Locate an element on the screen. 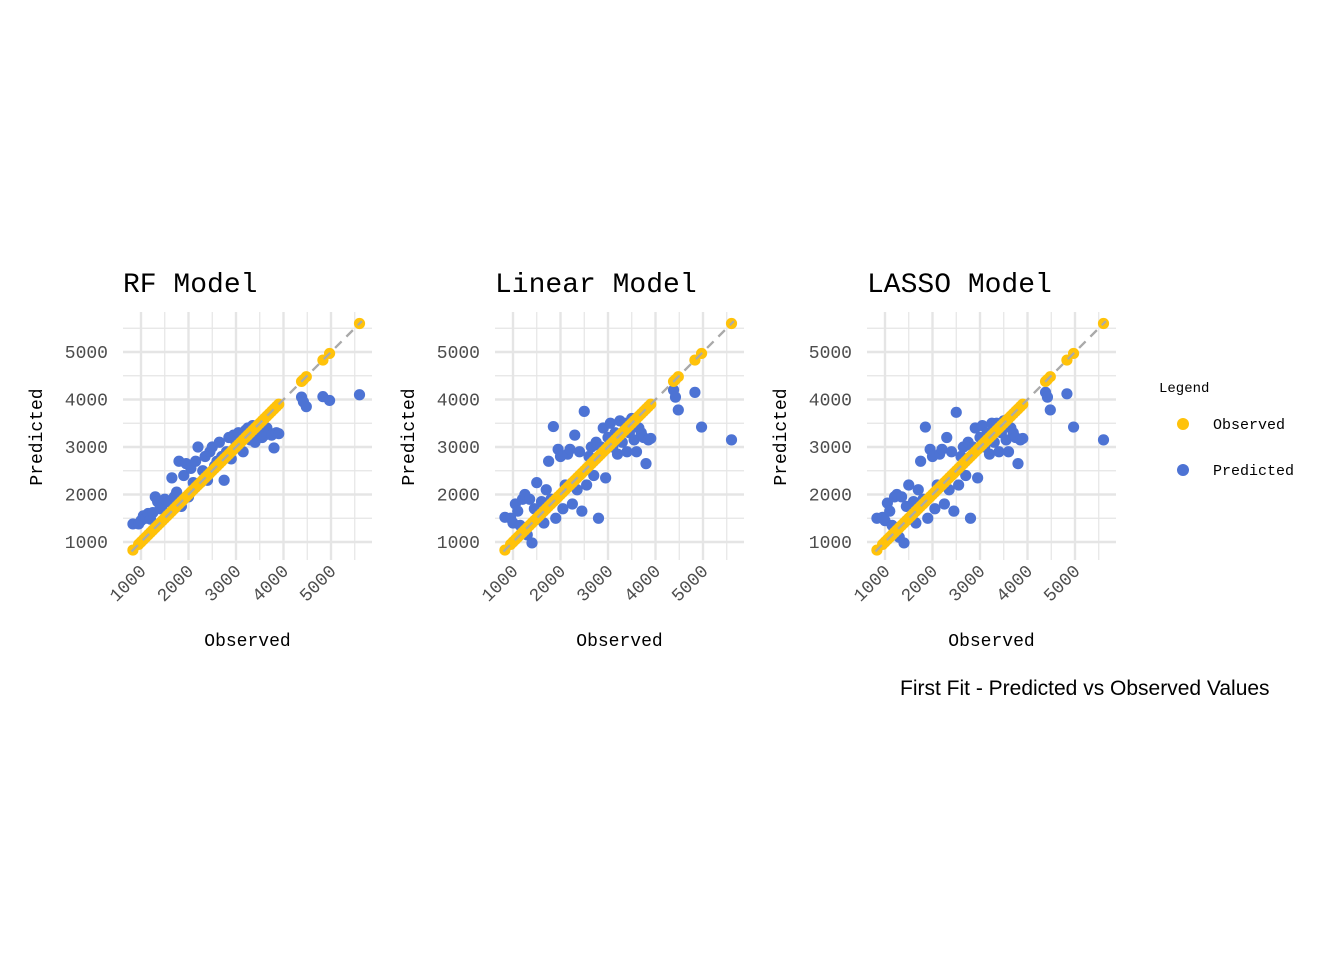 This screenshot has height=960, width=1344. x-tick-label: 2000 is located at coordinates (548, 584).